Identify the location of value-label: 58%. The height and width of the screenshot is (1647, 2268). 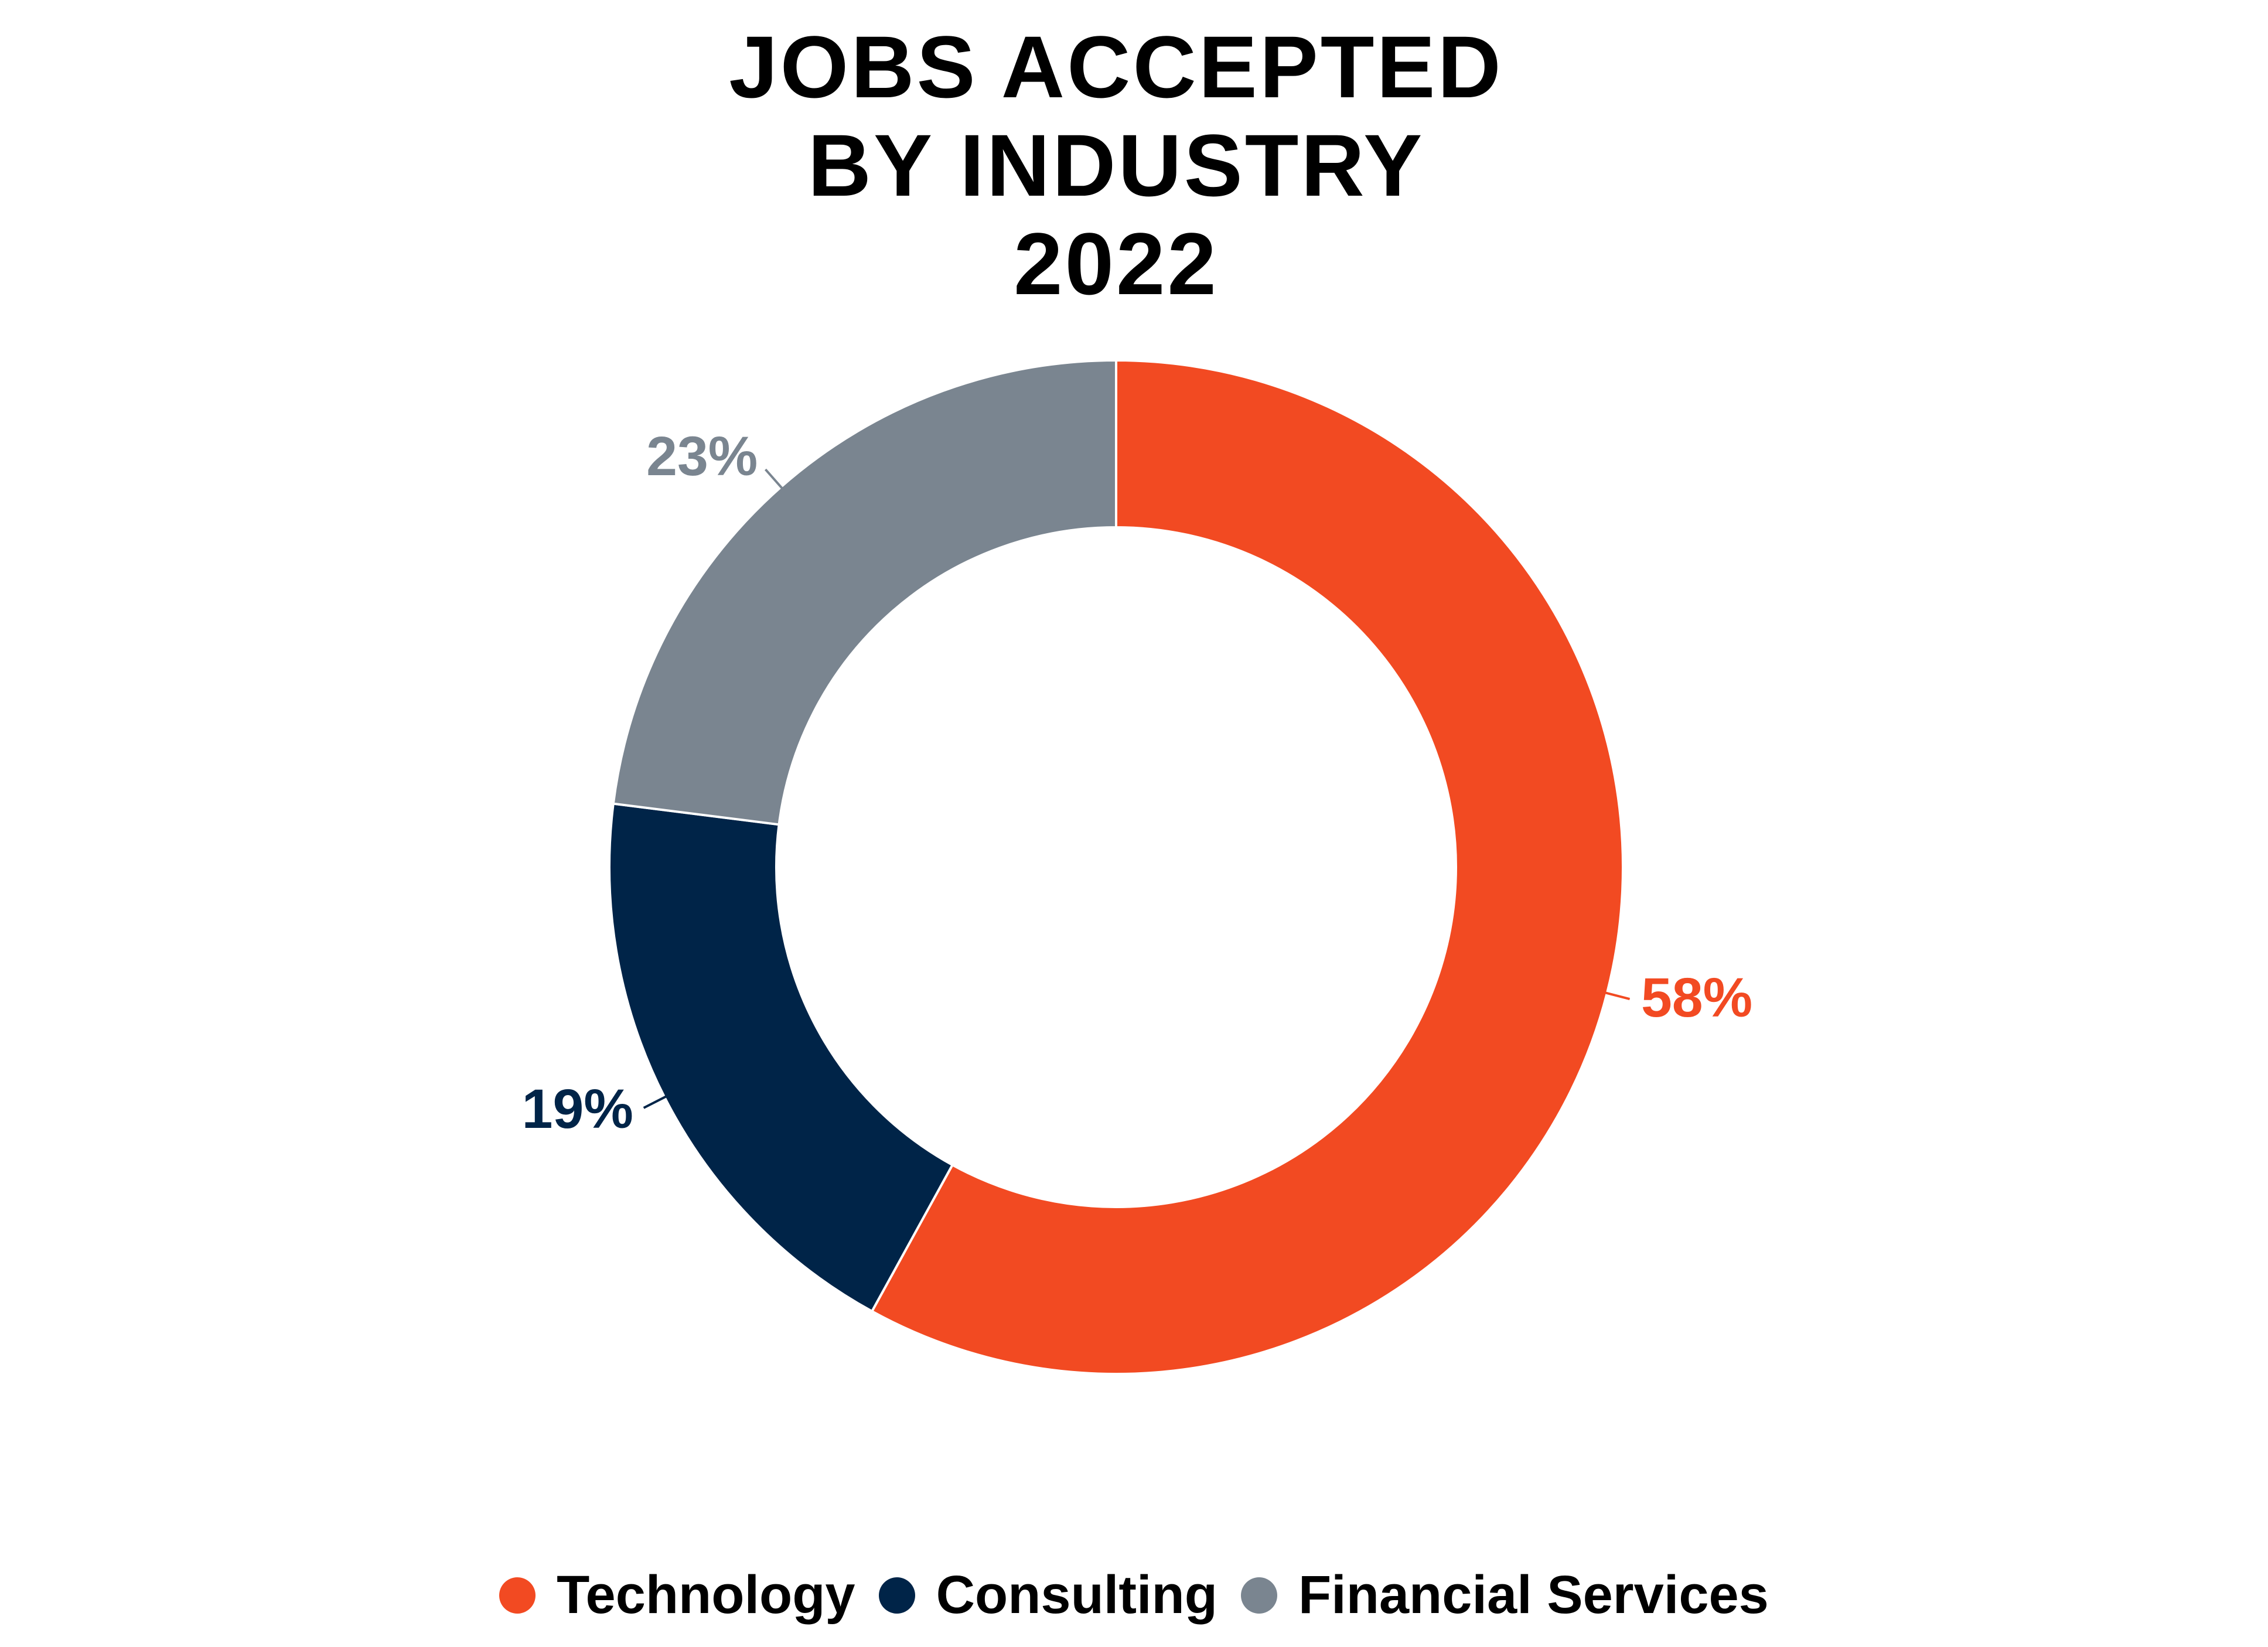
(1696, 998).